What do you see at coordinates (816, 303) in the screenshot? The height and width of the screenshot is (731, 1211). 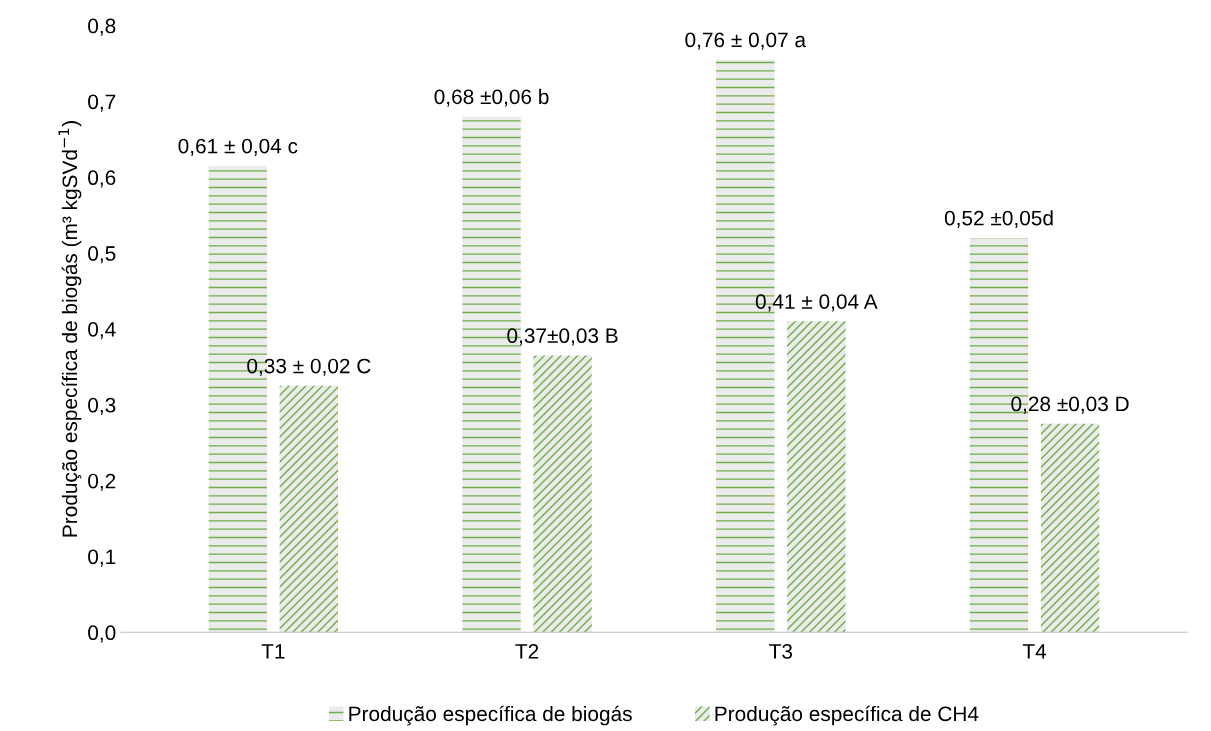 I see `data-label: 0,41 ± 0,04 A` at bounding box center [816, 303].